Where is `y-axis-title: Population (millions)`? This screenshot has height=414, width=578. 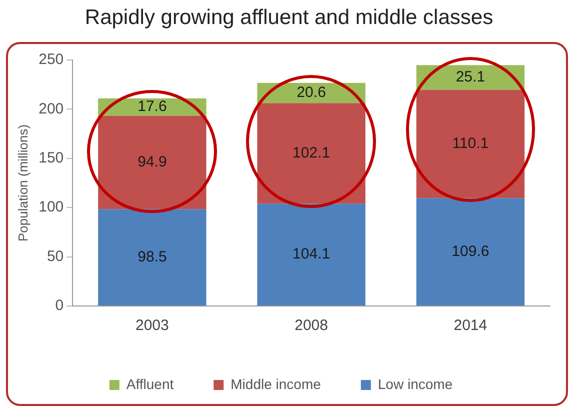 y-axis-title: Population (millions) is located at coordinates (22, 183).